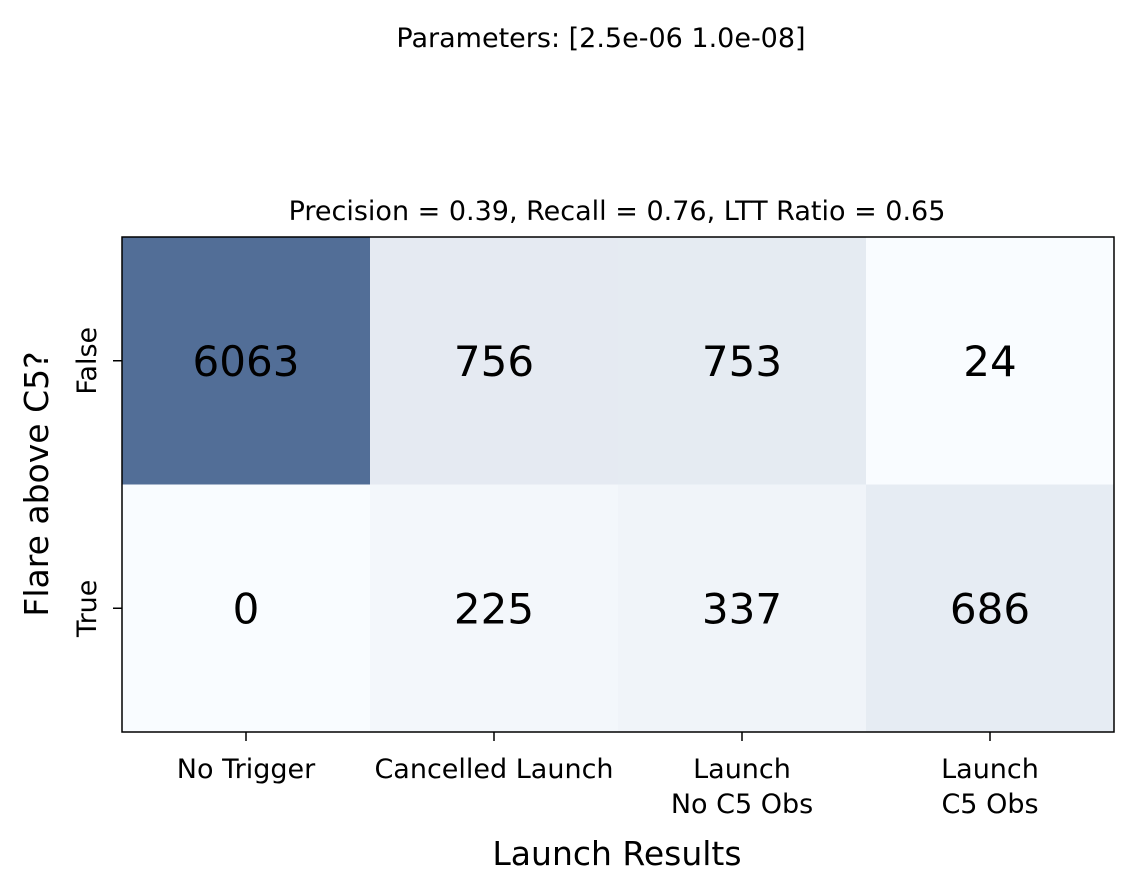 Image resolution: width=1133 pixels, height=893 pixels. Describe the element at coordinates (97, 482) in the screenshot. I see `y-axis-ticks: False True` at that location.